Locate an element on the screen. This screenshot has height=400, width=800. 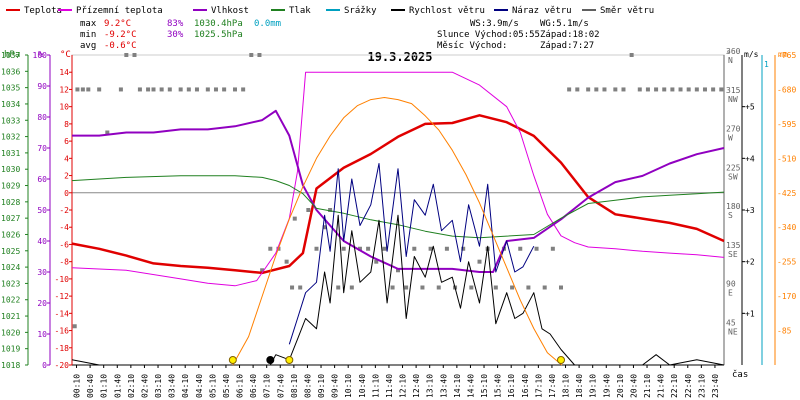
legend-label: Náraz větru is located at coordinates (542, 11).